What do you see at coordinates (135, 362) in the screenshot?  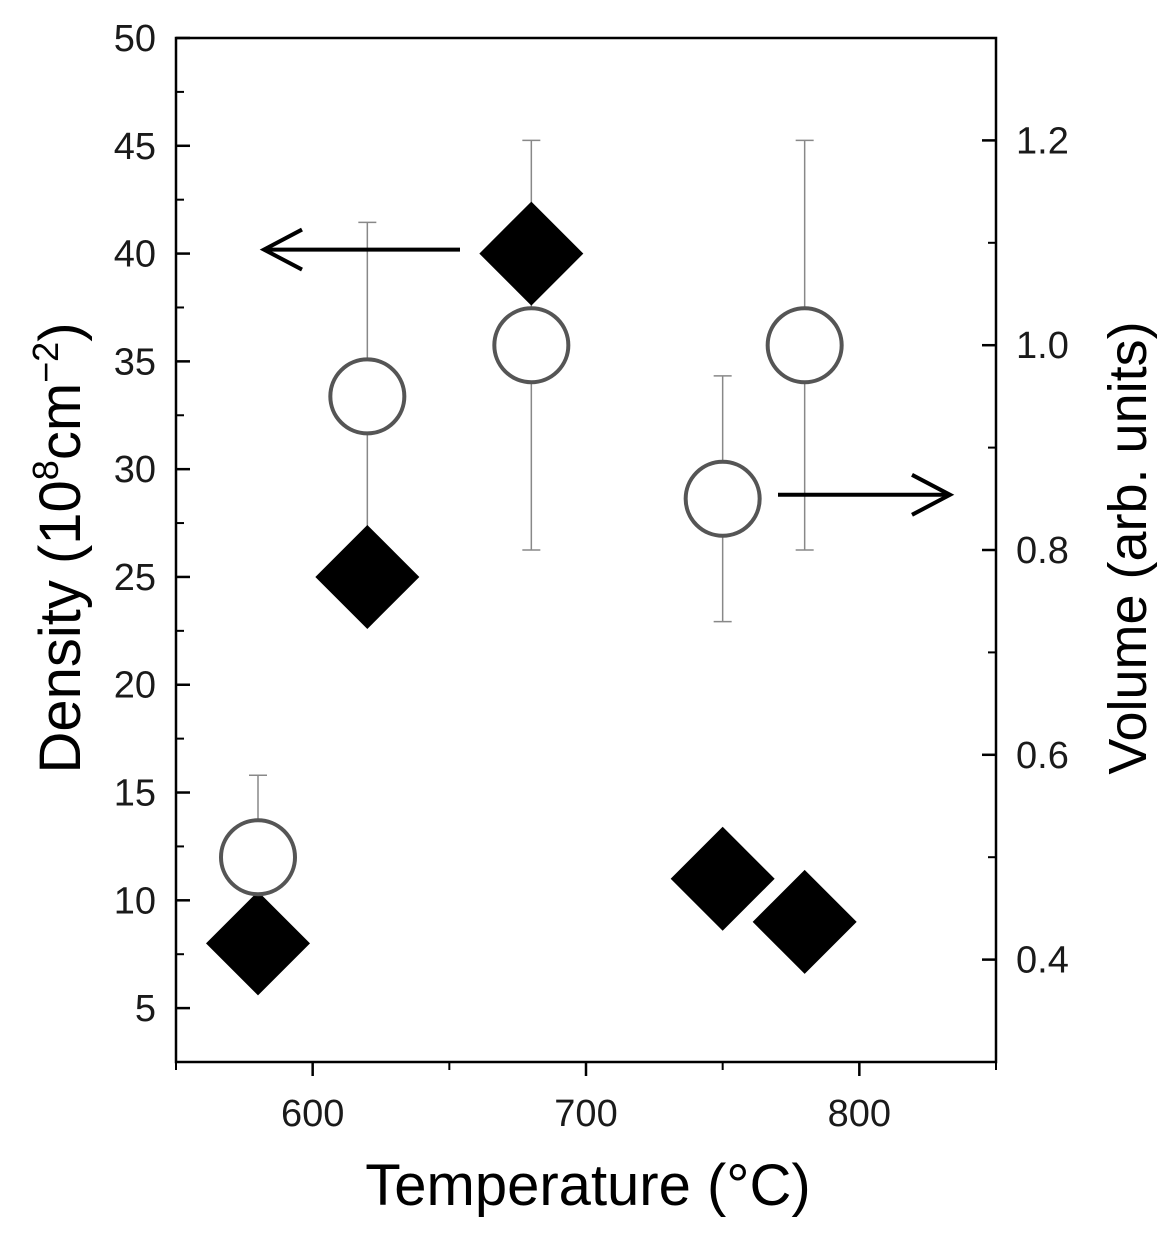 I see `y-tick-label: 35` at bounding box center [135, 362].